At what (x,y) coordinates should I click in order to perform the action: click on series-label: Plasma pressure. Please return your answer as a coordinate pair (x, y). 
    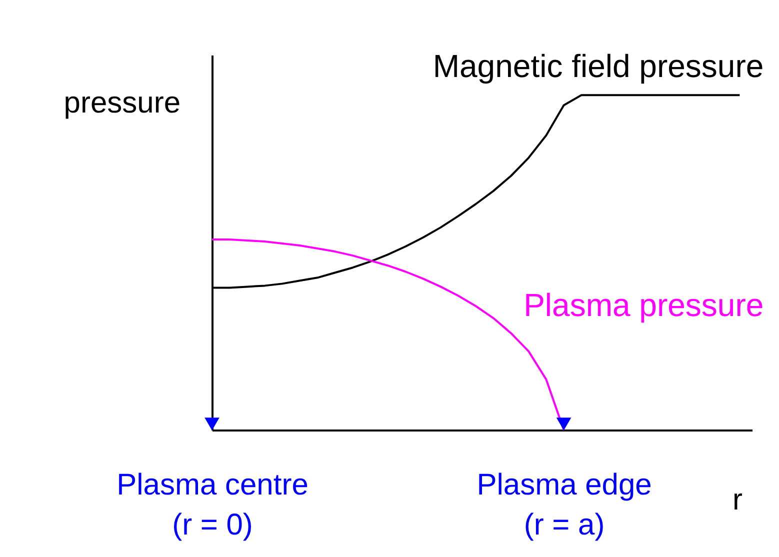
    Looking at the image, I should click on (644, 305).